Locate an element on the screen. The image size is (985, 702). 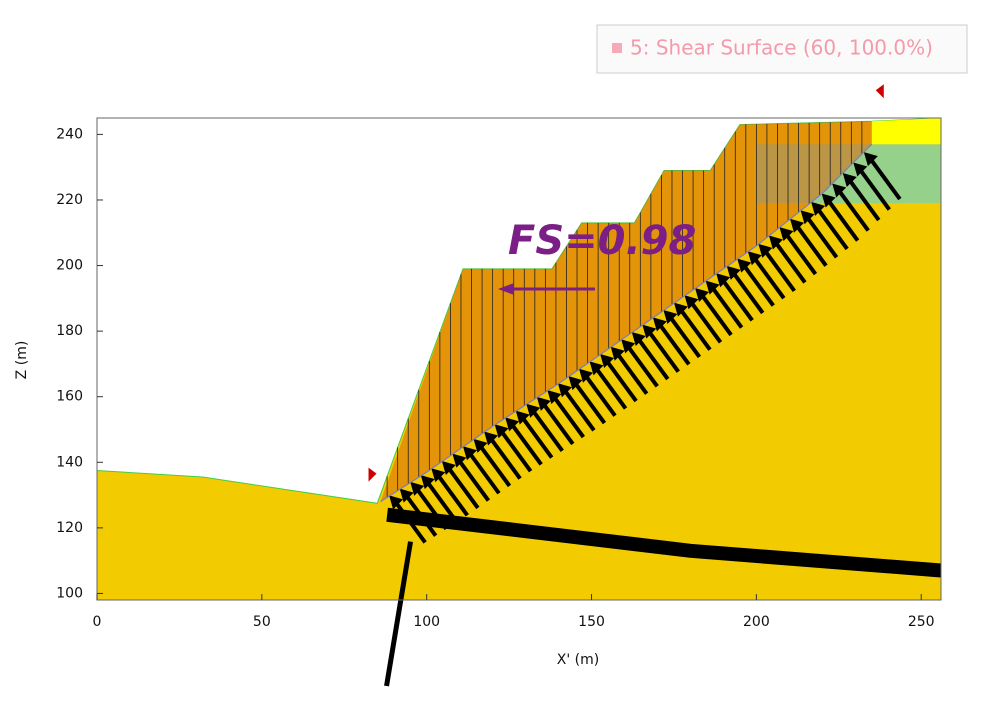
x-tick-label: 200 is located at coordinates (756, 622).